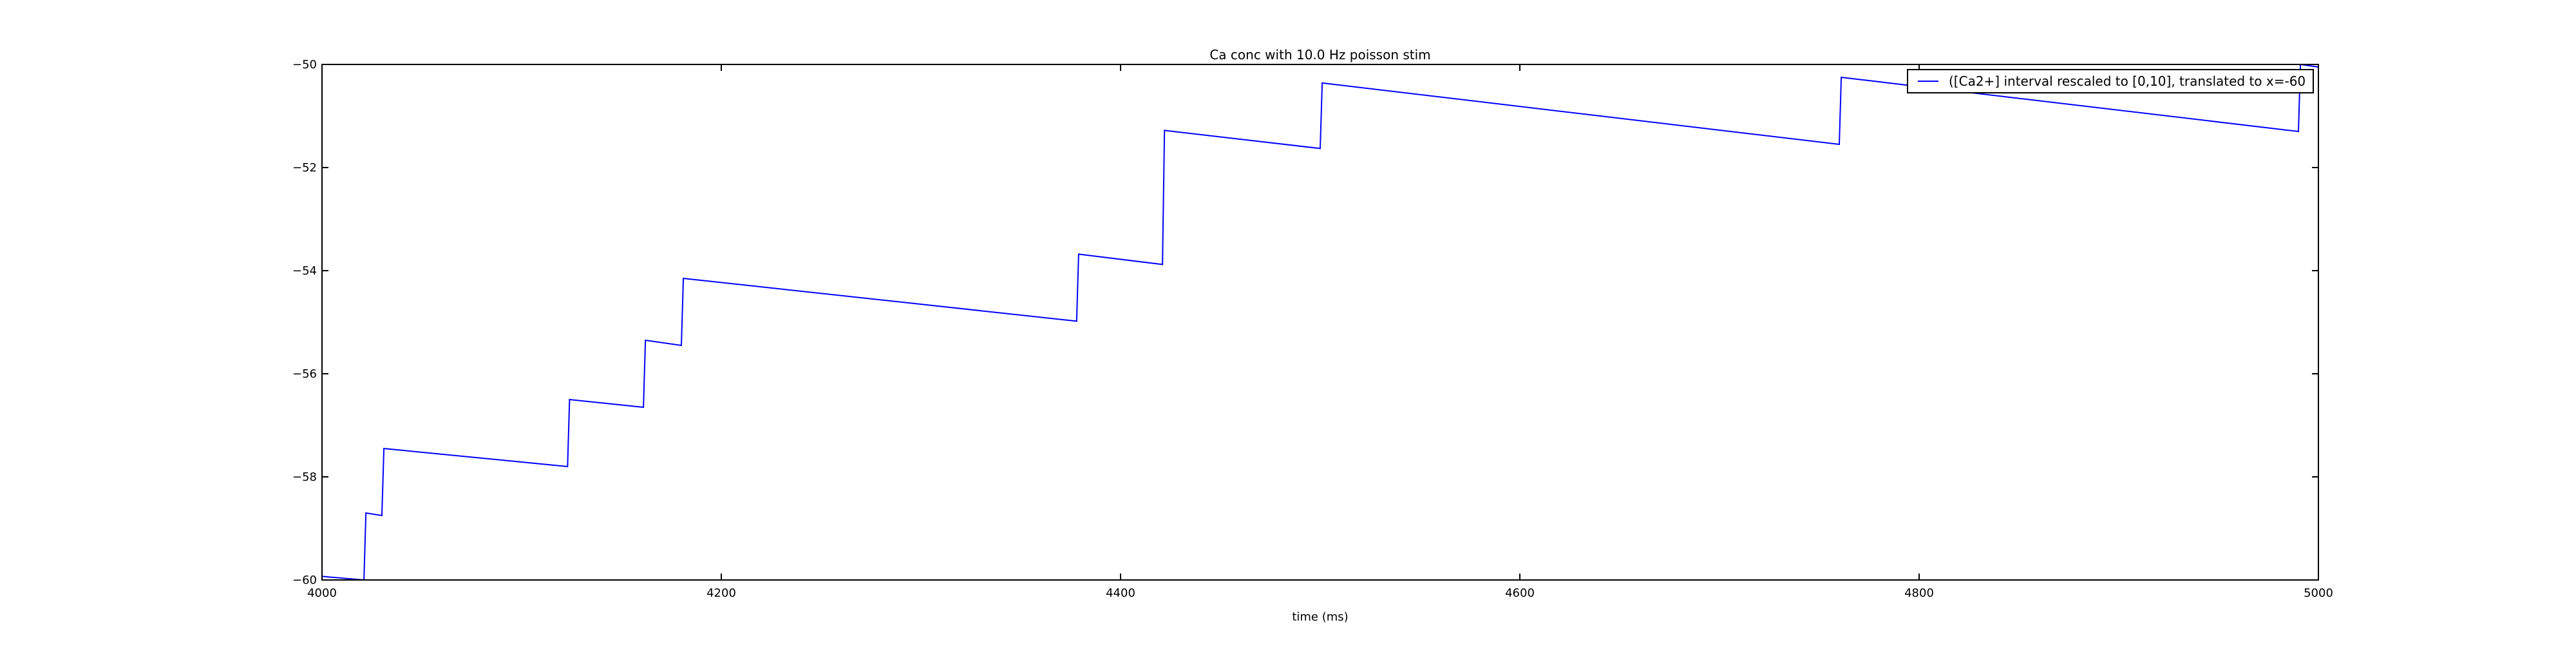 This screenshot has width=2576, height=647. I want to click on x-tick-label: 4400, so click(1121, 593).